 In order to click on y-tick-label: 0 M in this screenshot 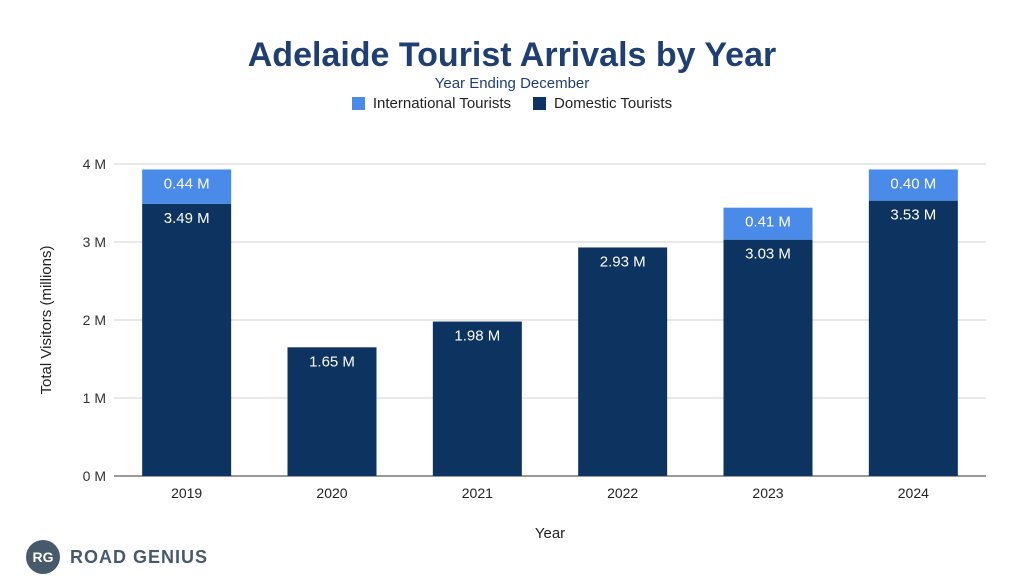, I will do `click(94, 476)`.